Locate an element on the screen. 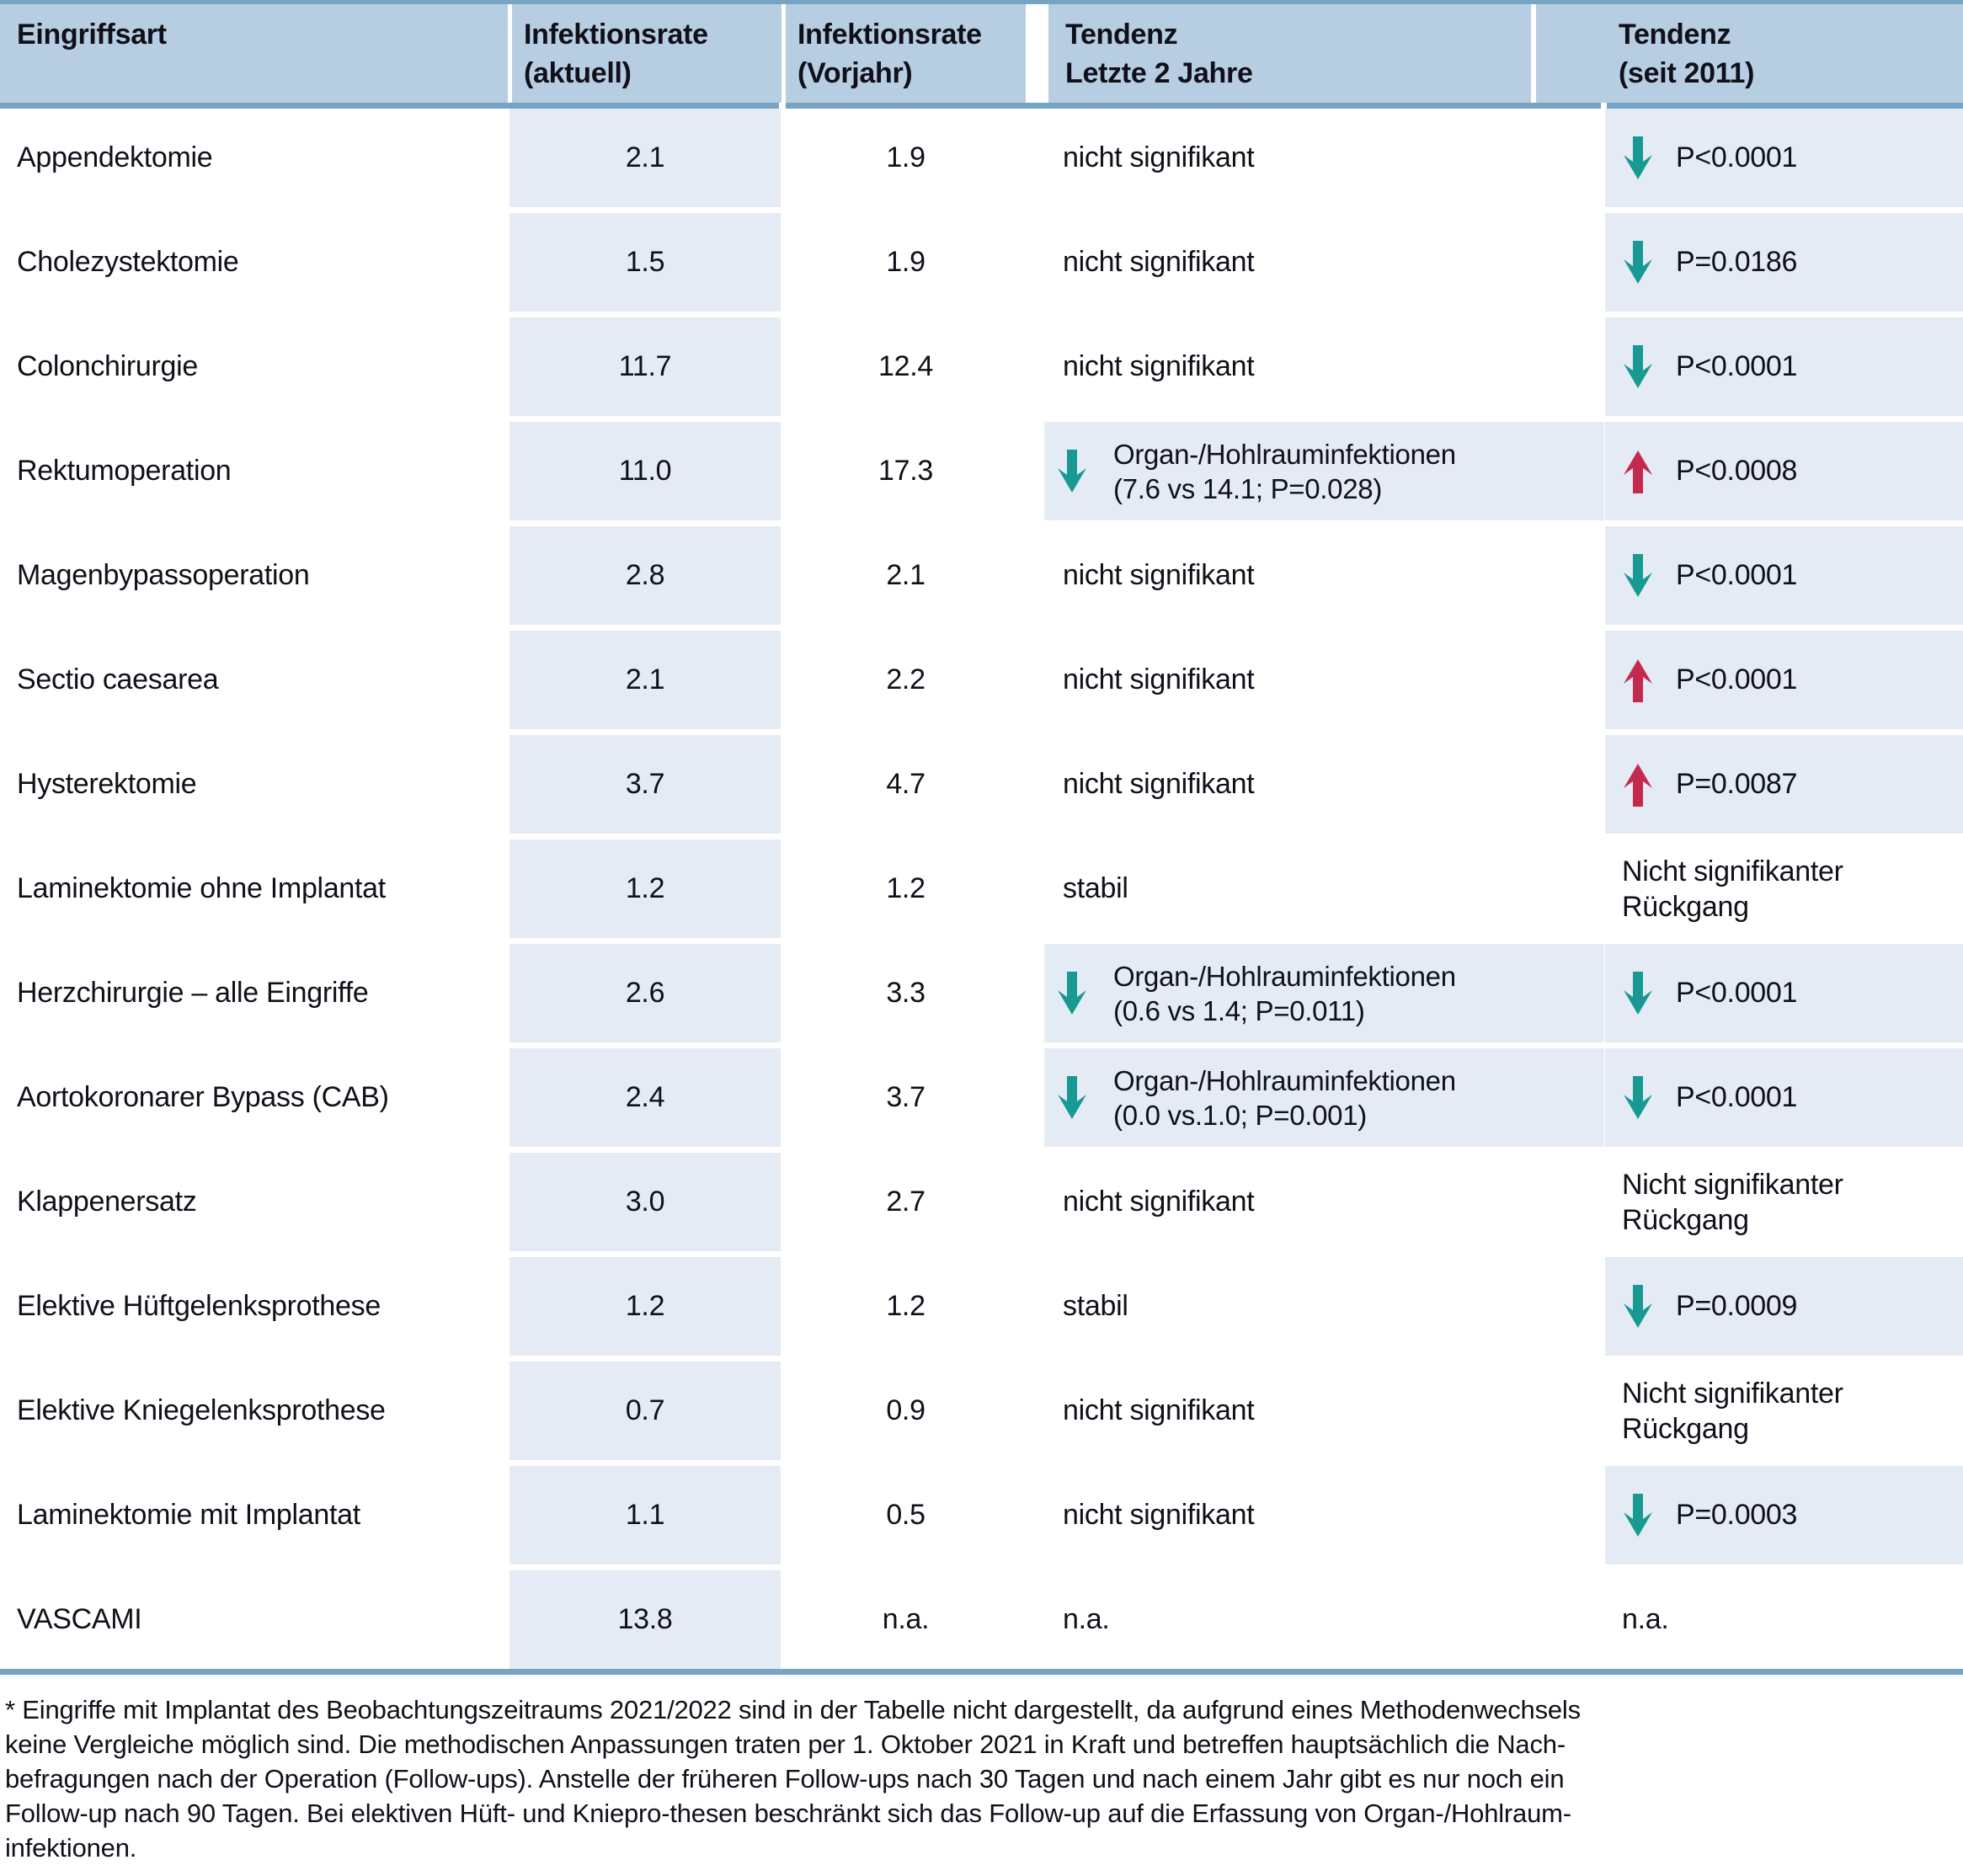 The height and width of the screenshot is (1876, 1963). infection-rate-previous-value: 2.2 is located at coordinates (905, 680).